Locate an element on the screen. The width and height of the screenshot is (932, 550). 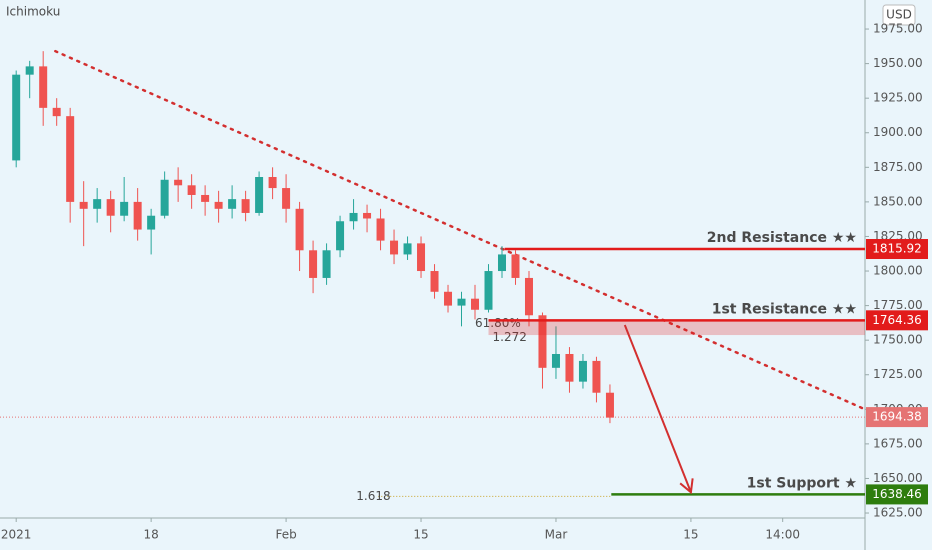
currency-label: USD is located at coordinates (899, 15).